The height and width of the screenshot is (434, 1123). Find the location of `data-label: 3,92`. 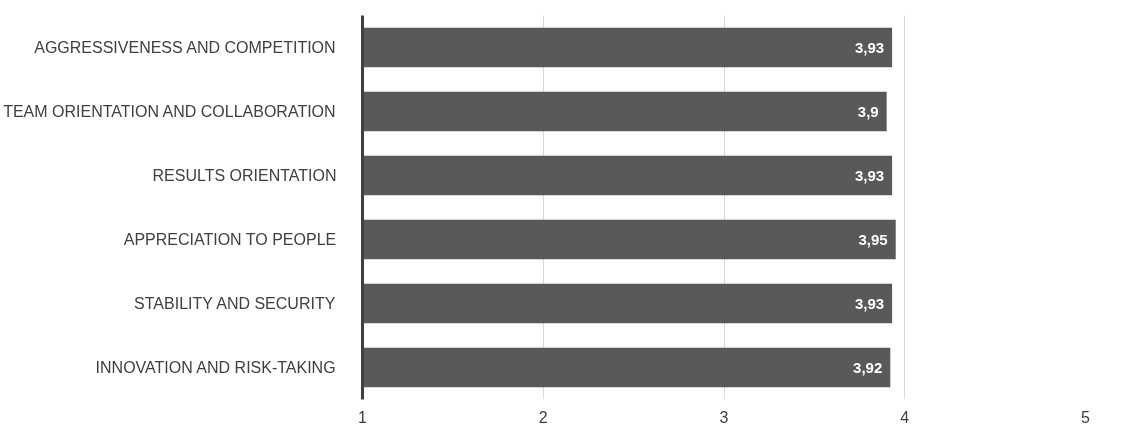

data-label: 3,92 is located at coordinates (868, 367).